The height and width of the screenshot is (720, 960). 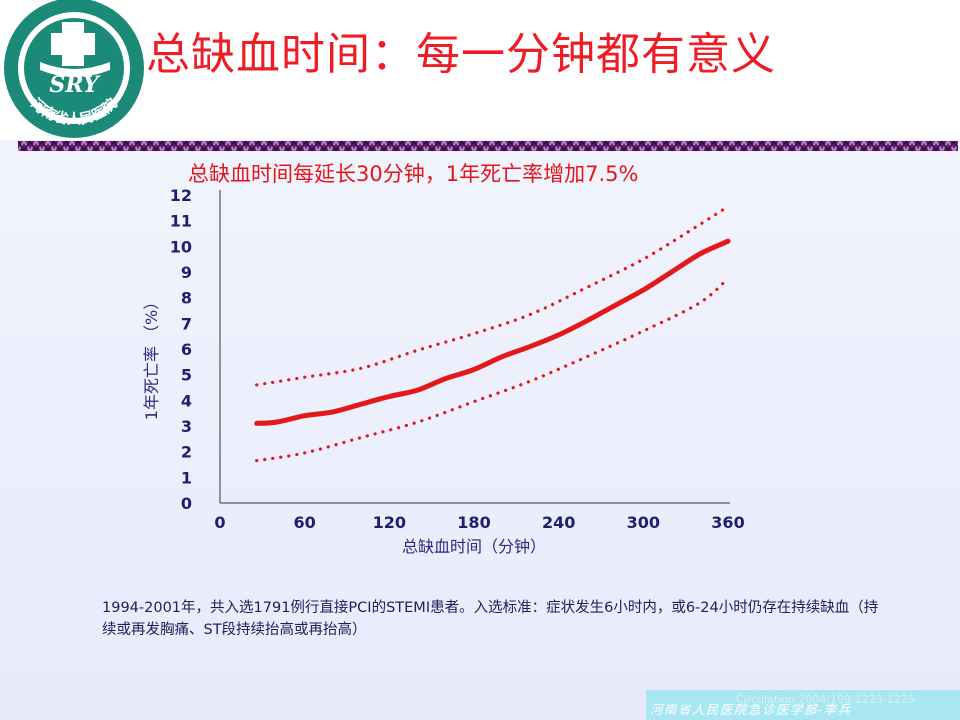 What do you see at coordinates (181, 195) in the screenshot?
I see `y-tick-label: 12` at bounding box center [181, 195].